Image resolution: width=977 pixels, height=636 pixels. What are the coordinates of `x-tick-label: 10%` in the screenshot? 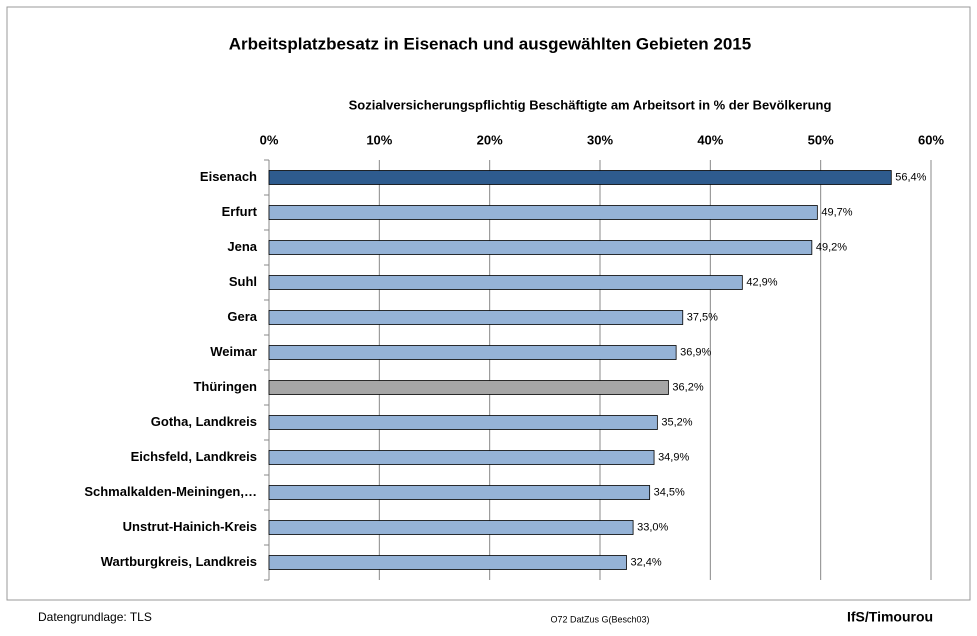 It's located at (379, 139).